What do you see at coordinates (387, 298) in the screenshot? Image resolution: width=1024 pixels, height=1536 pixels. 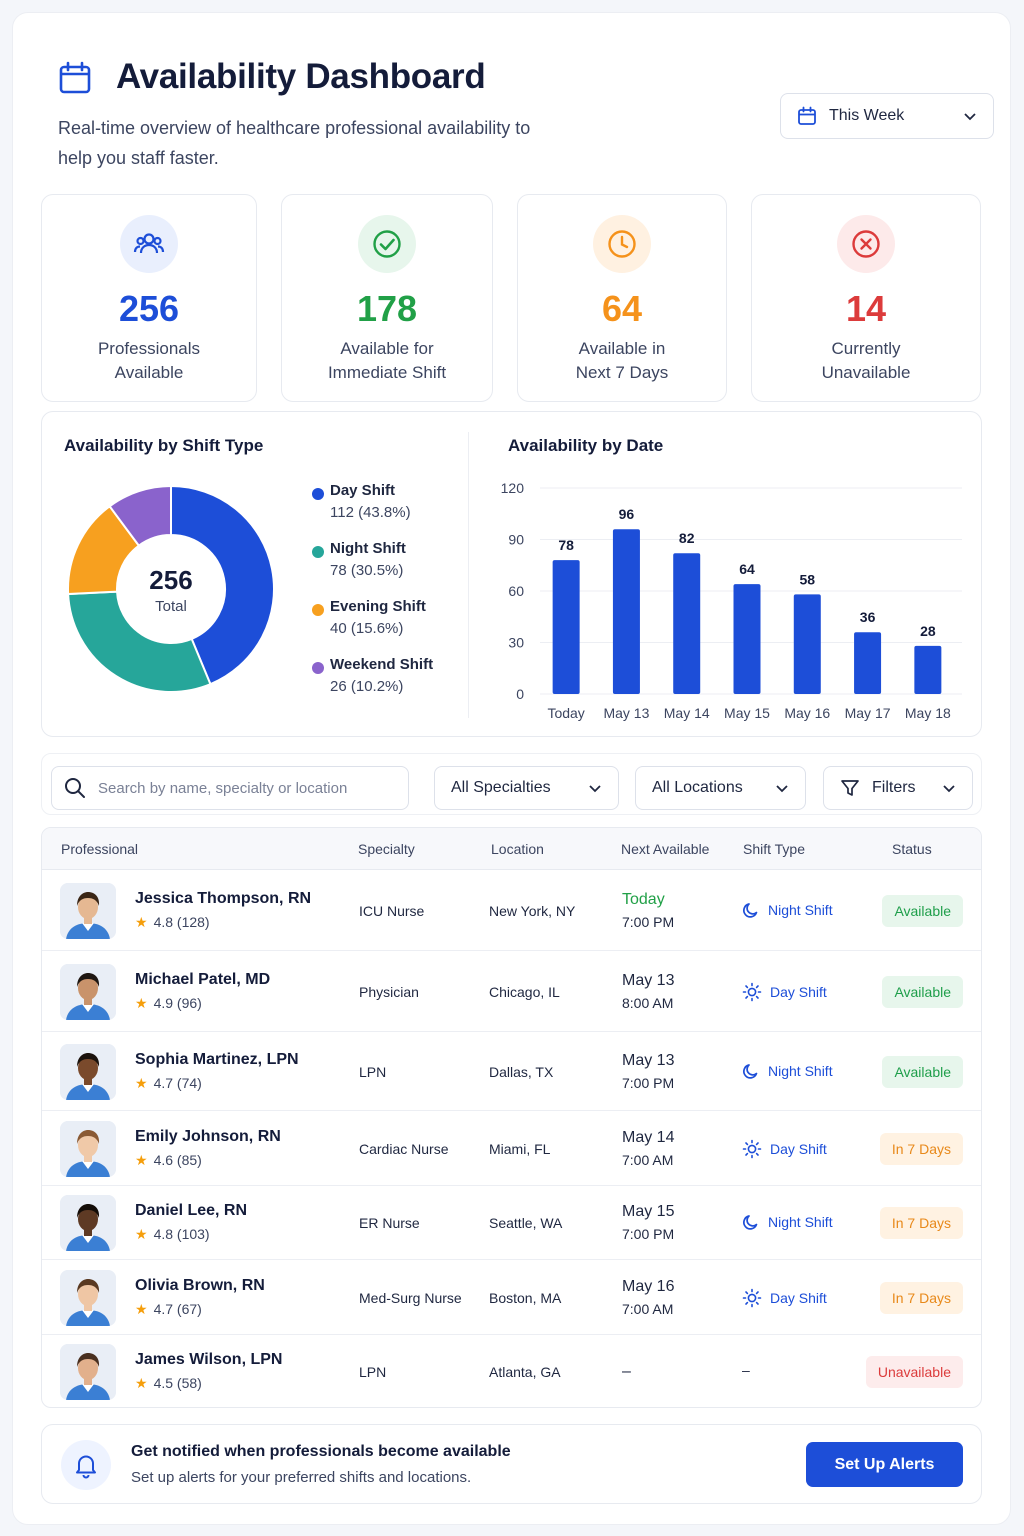 I see `stat-card-immediate: 178 Available for Immediate Shift` at bounding box center [387, 298].